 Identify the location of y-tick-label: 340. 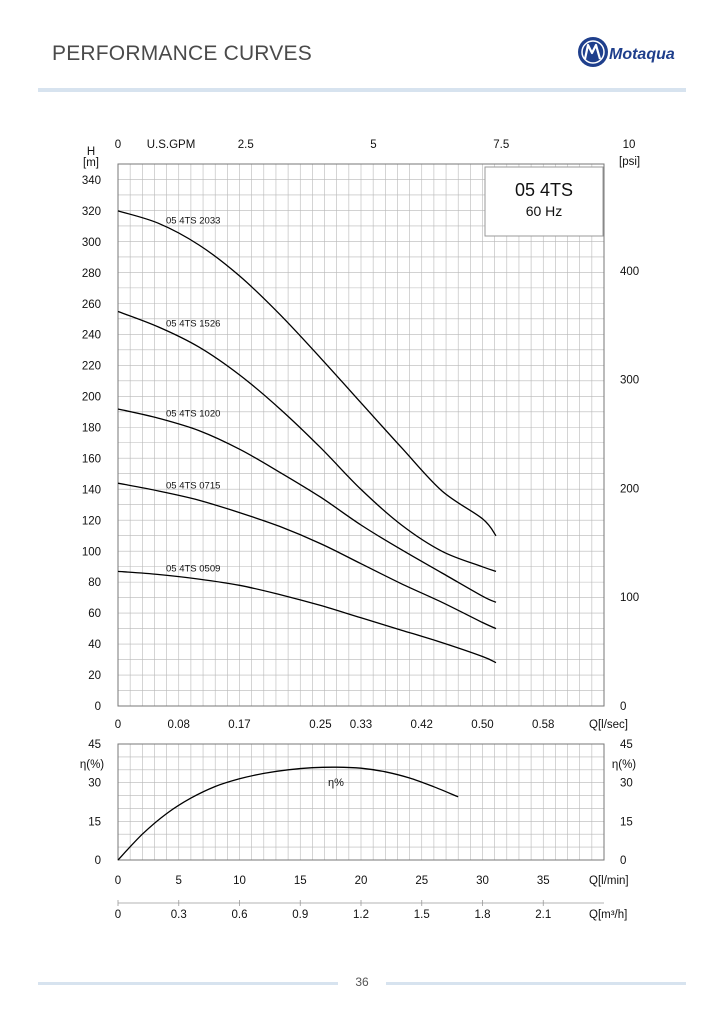
(91, 181).